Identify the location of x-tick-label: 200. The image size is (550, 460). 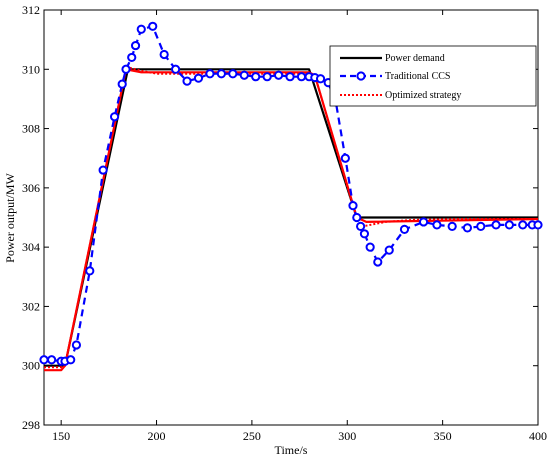
(157, 436).